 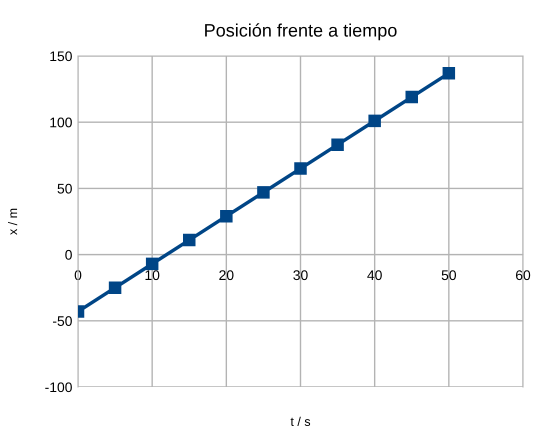 I want to click on y-tick-label: 50, so click(x=65, y=189).